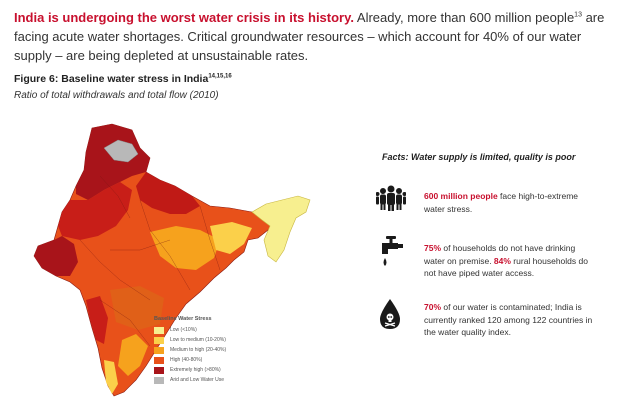 This screenshot has width=620, height=417. Describe the element at coordinates (195, 370) in the screenshot. I see `legend-label: Extremely high (>80%)` at that location.